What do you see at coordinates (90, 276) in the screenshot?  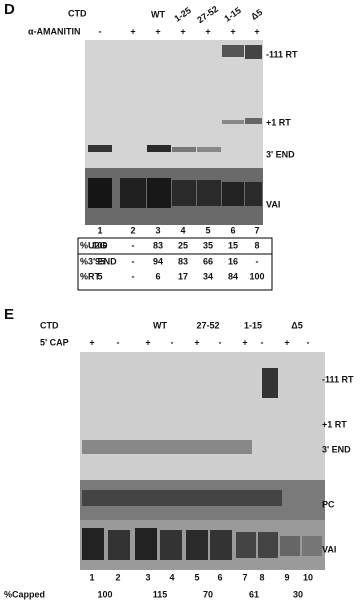 I see `table-cell: %RT` at bounding box center [90, 276].